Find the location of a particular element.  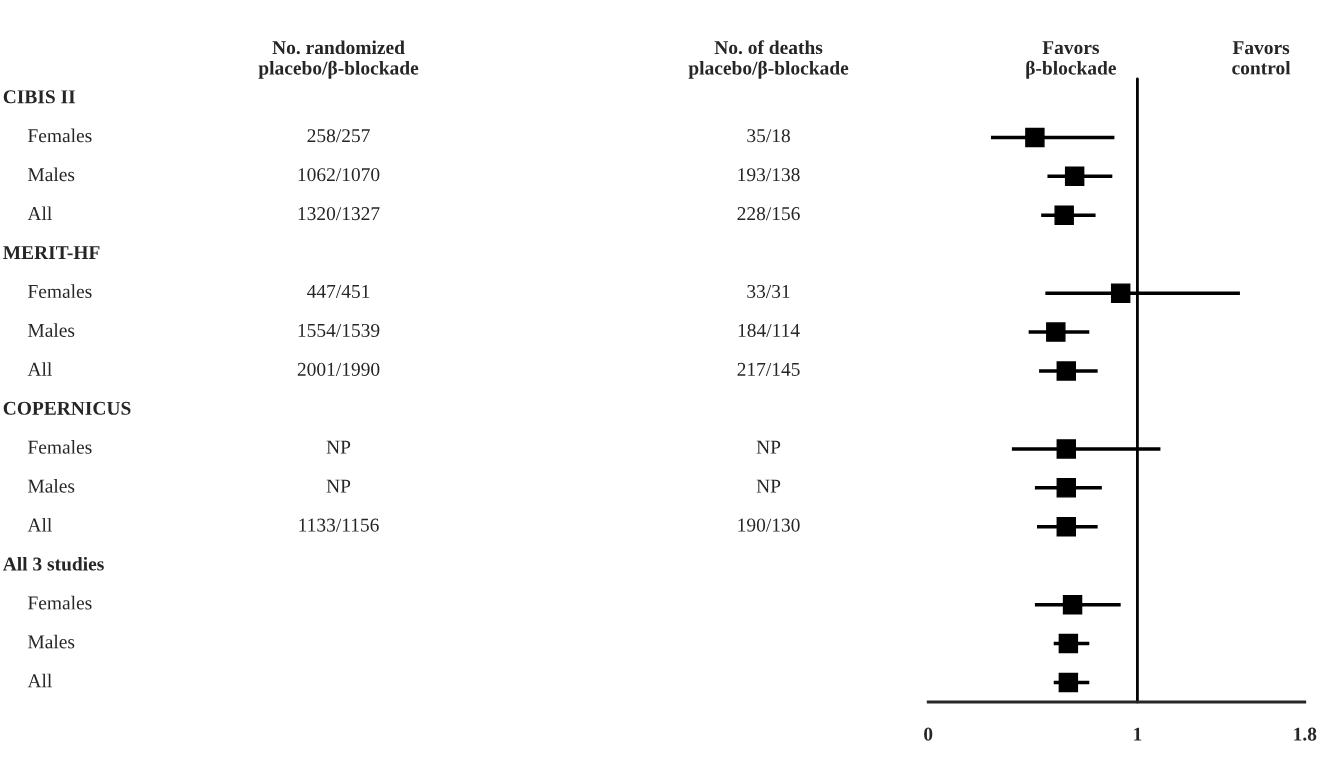

text: Favors control is located at coordinates (1261, 58).